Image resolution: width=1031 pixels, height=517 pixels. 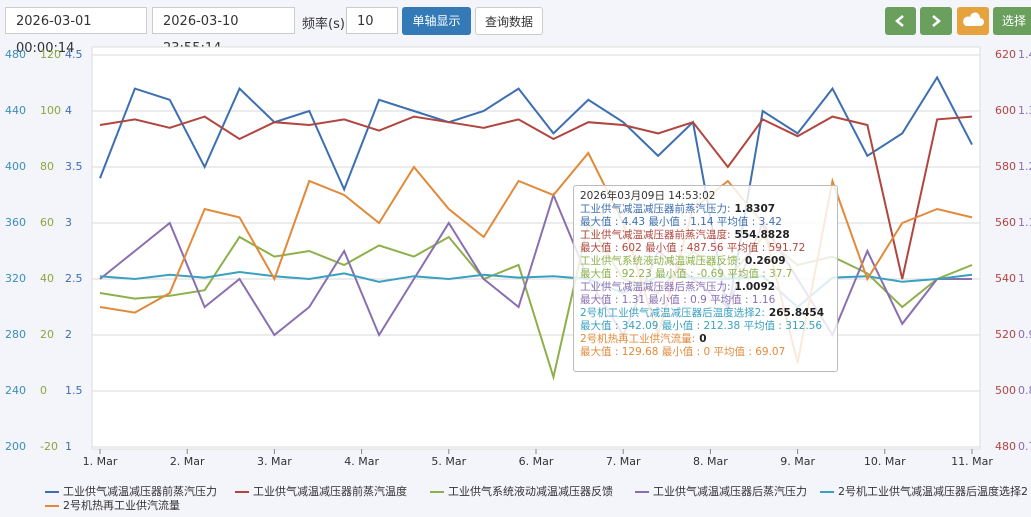 I want to click on y-tick-label: 4, so click(x=68, y=110).